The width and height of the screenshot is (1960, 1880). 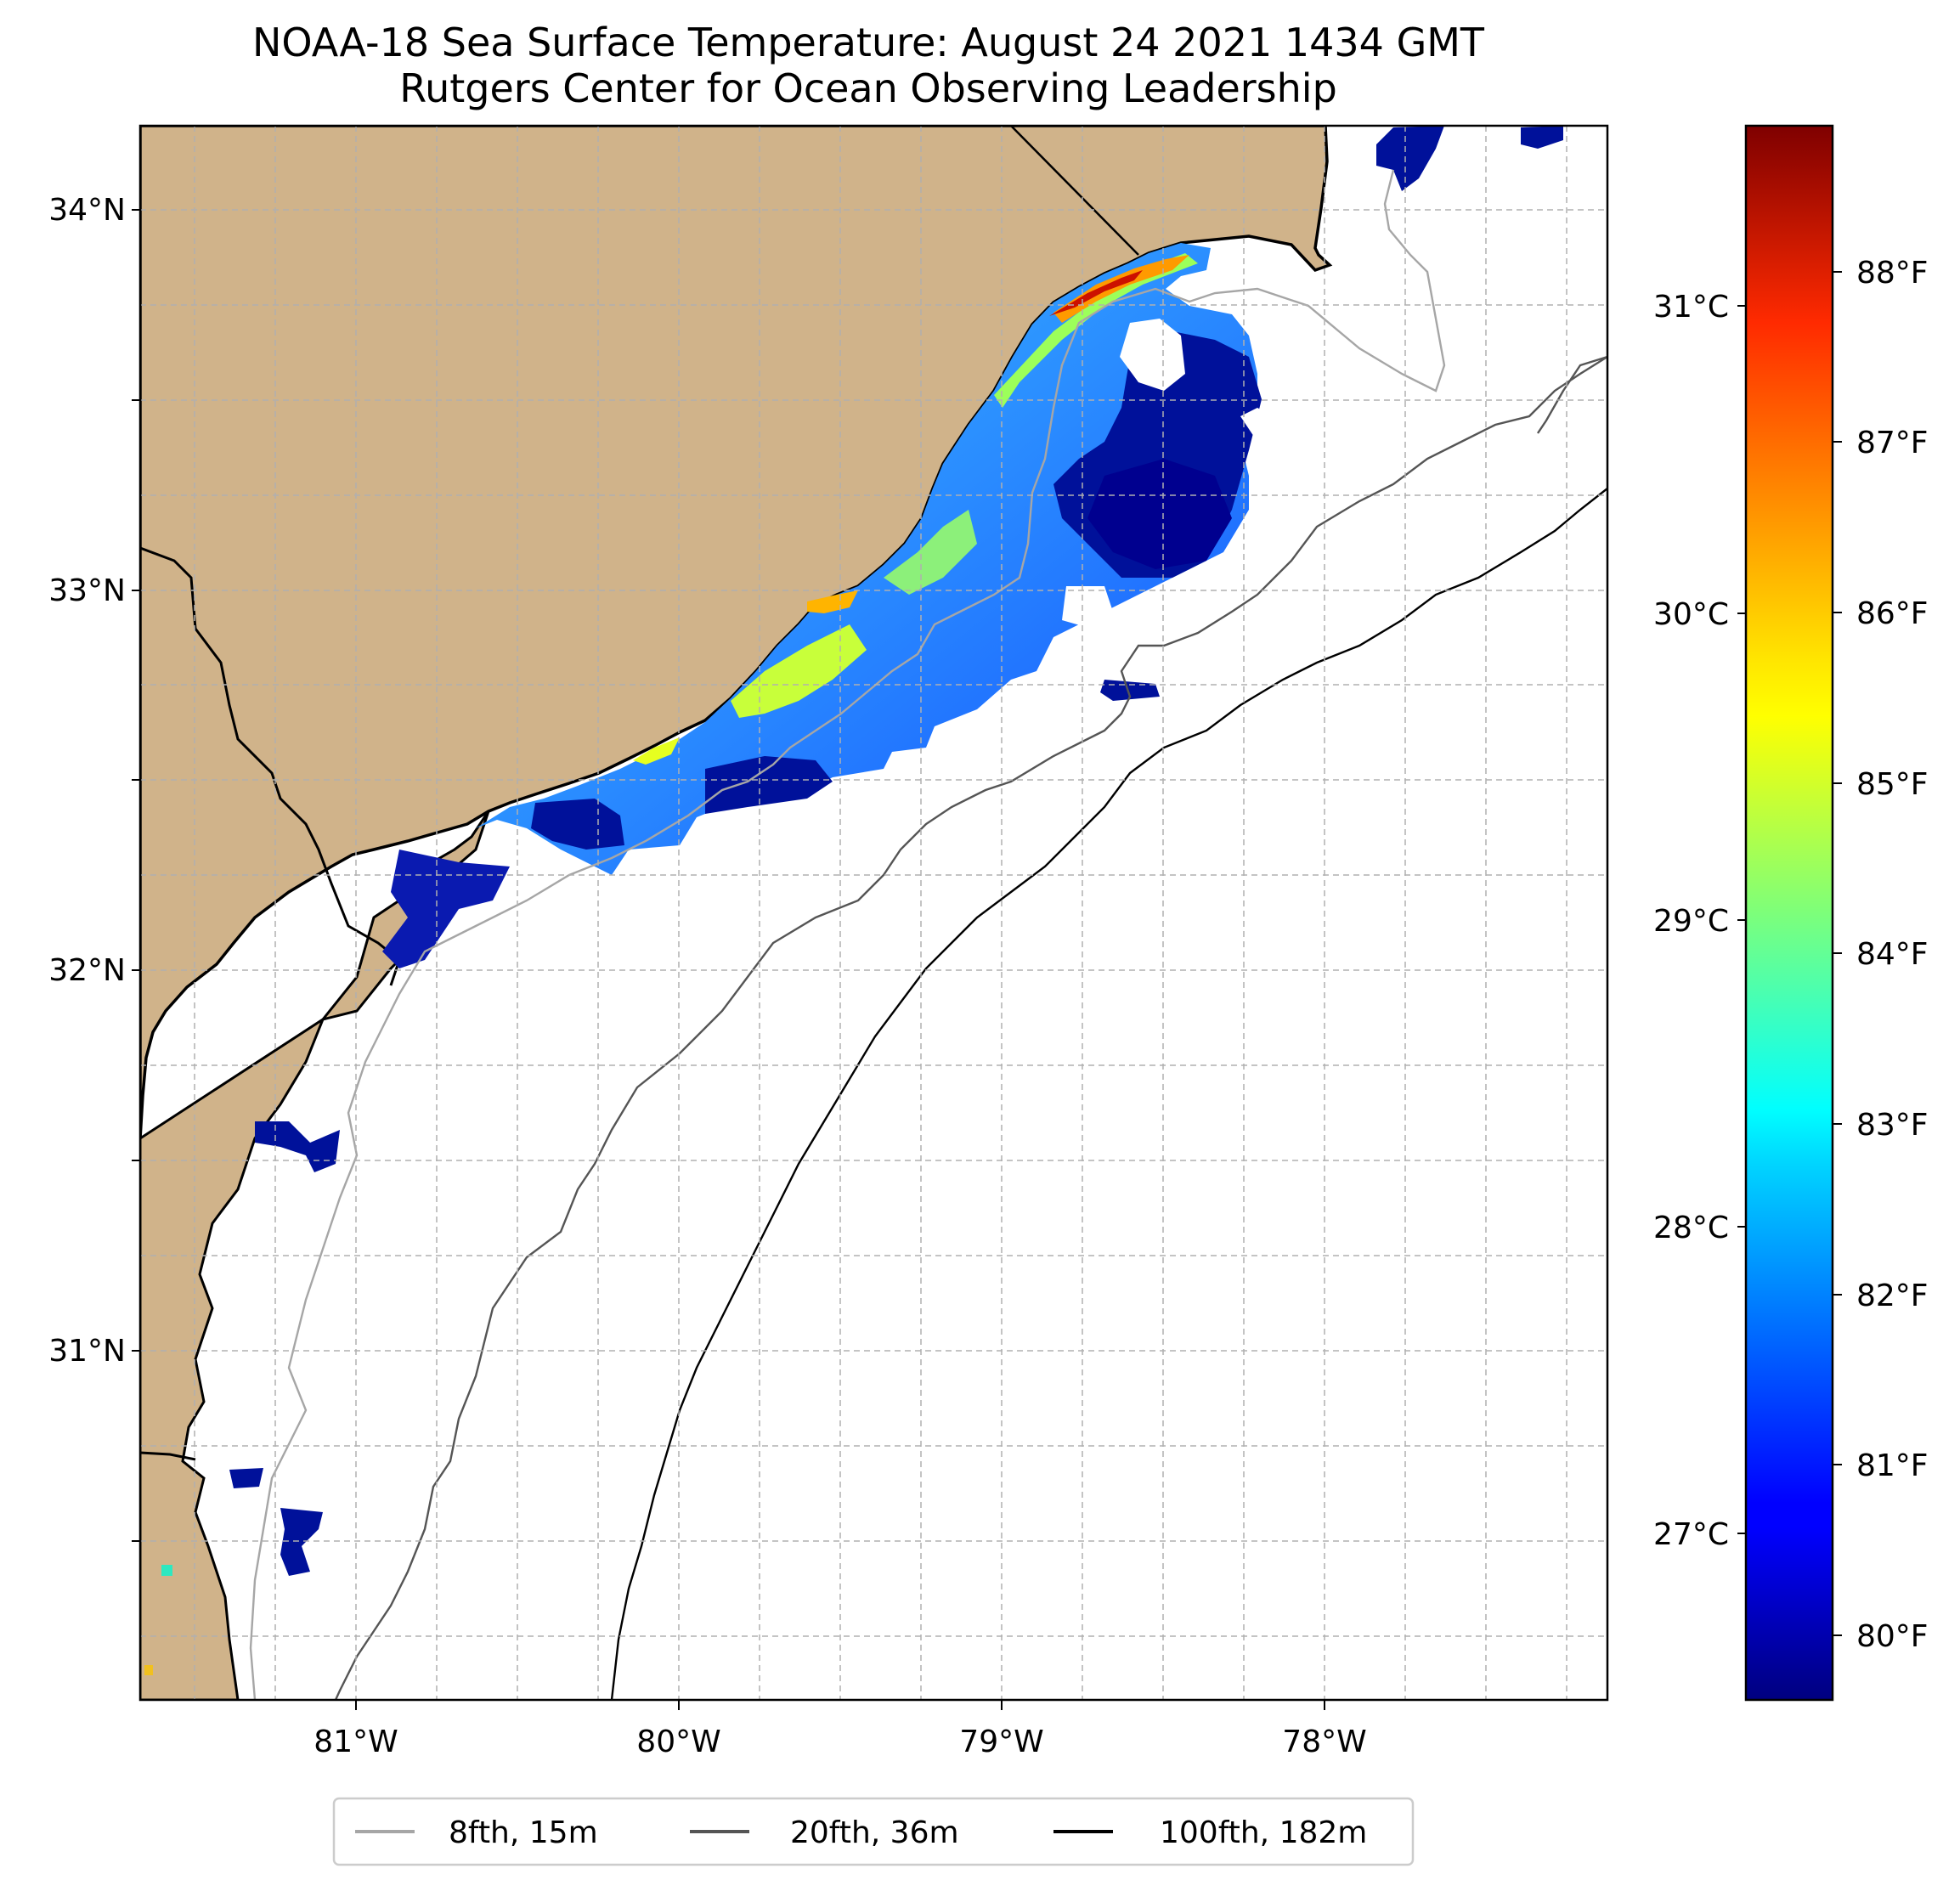 What do you see at coordinates (1264, 1832) in the screenshot?
I see `legend-label-100fth: 100fth, 182m` at bounding box center [1264, 1832].